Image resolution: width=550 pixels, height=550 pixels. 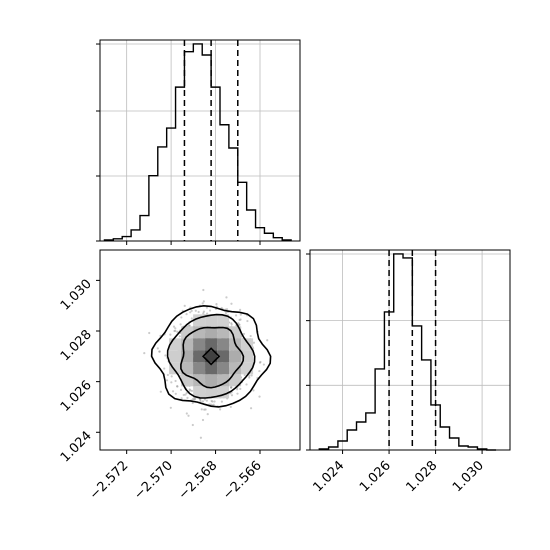 I want to click on bottom-left-ticks, so click(x=178, y=366).